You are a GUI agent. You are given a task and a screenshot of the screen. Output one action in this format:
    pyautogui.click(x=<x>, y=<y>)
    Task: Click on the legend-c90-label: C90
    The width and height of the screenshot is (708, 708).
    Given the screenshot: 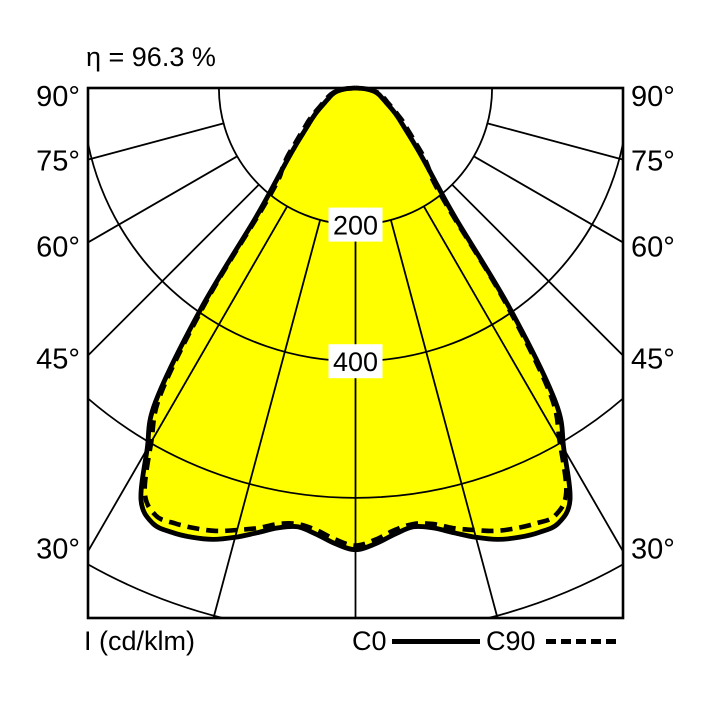 What is the action you would take?
    pyautogui.click(x=511, y=641)
    